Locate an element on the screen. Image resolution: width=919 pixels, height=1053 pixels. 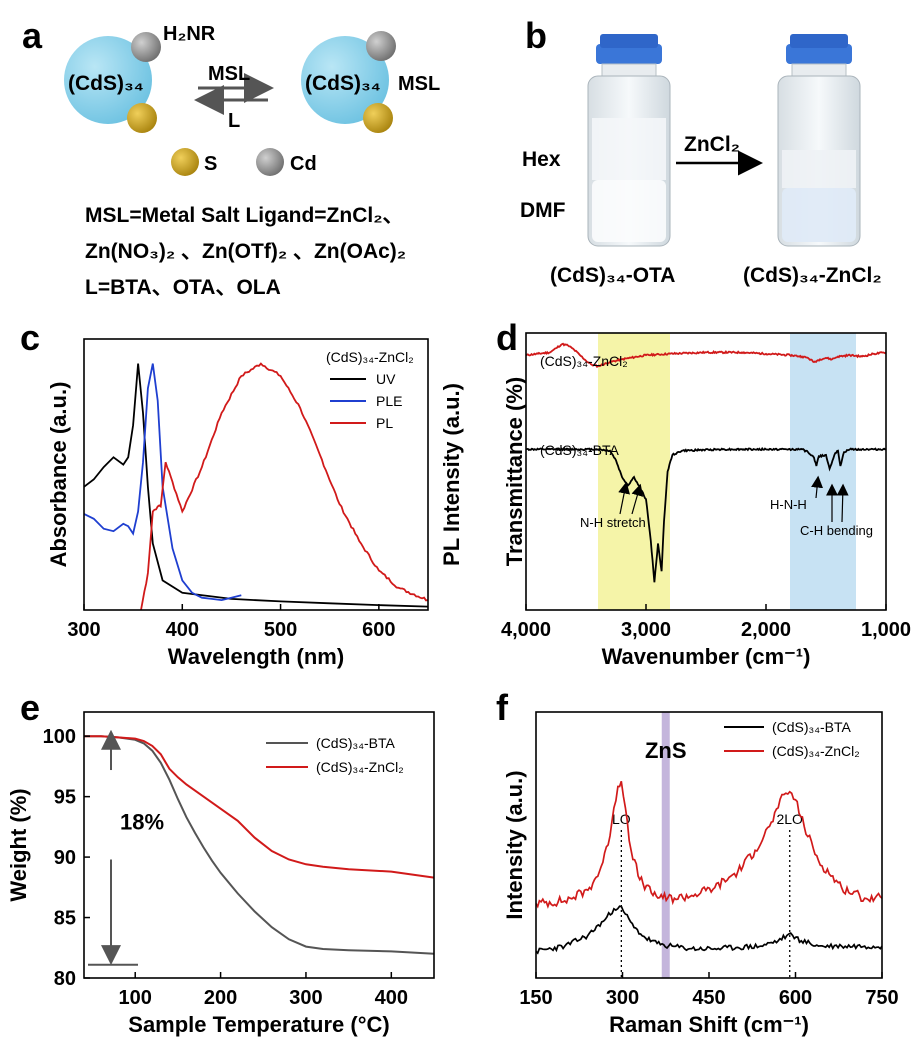
x-axis-title: Raman Shift (cm⁻¹) is located at coordinates (709, 1024).